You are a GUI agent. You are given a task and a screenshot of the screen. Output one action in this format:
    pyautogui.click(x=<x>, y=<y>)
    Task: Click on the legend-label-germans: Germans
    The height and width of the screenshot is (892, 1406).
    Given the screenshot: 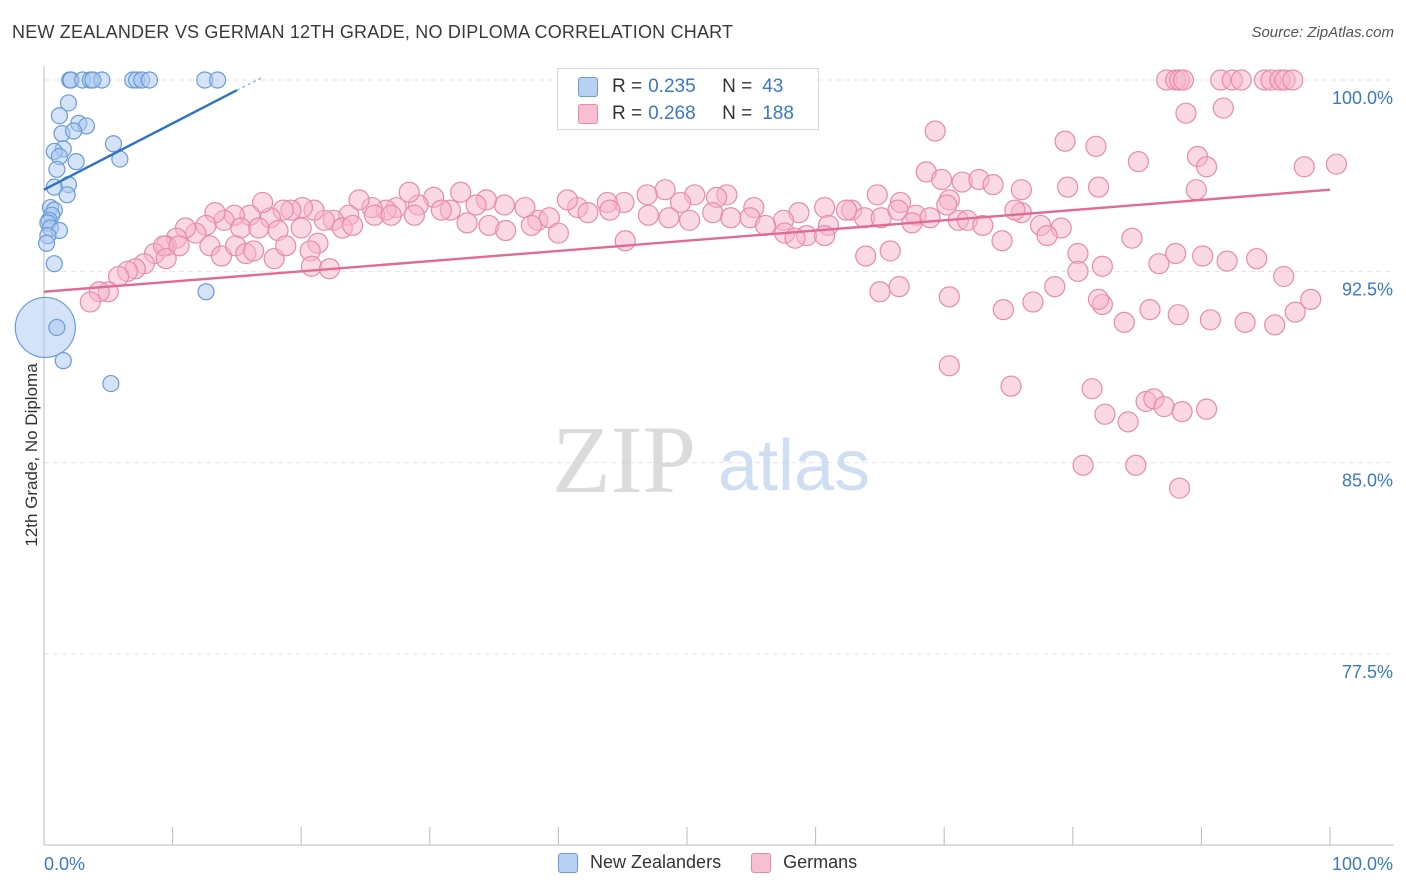 What is the action you would take?
    pyautogui.click(x=820, y=862)
    